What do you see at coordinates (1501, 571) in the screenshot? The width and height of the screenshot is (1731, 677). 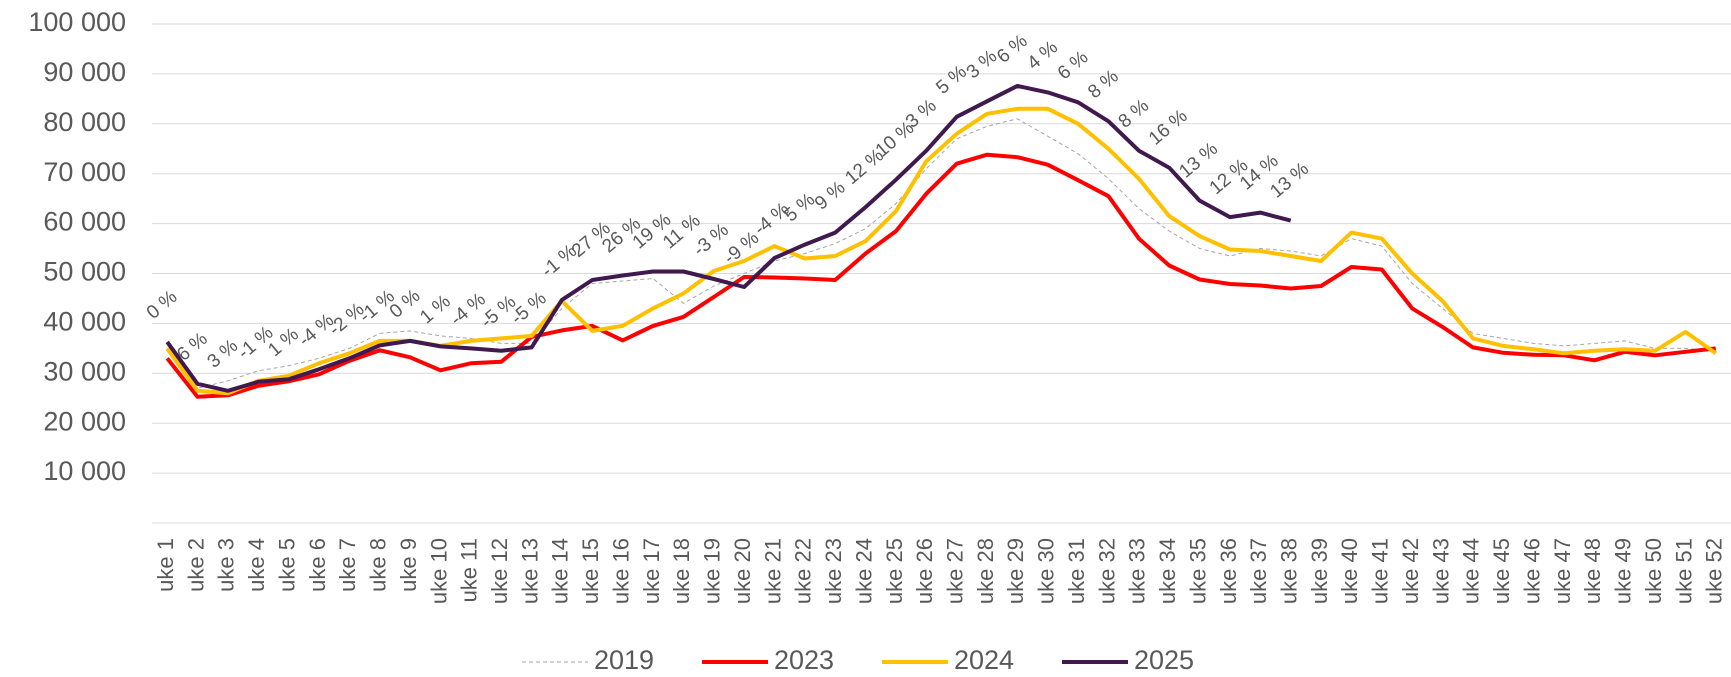 I see `x-tick-label: uke 45` at bounding box center [1501, 571].